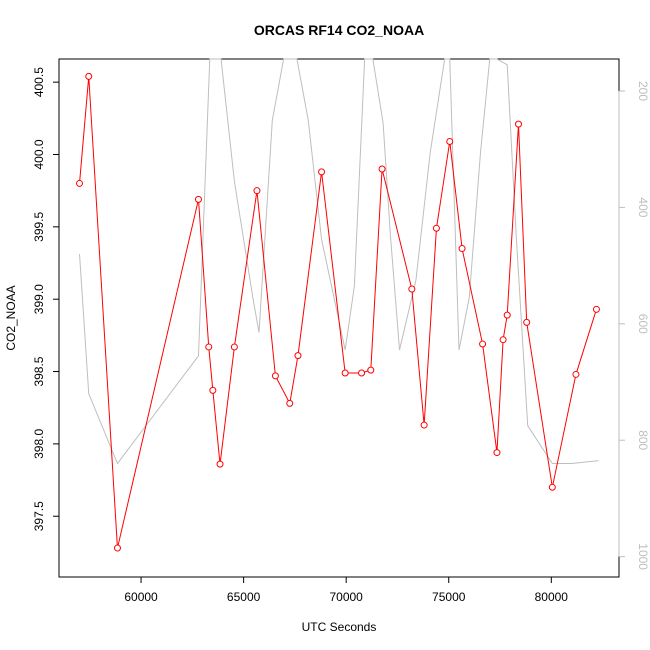  Describe the element at coordinates (643, 324) in the screenshot. I see `y2-tick-label: 600` at that location.